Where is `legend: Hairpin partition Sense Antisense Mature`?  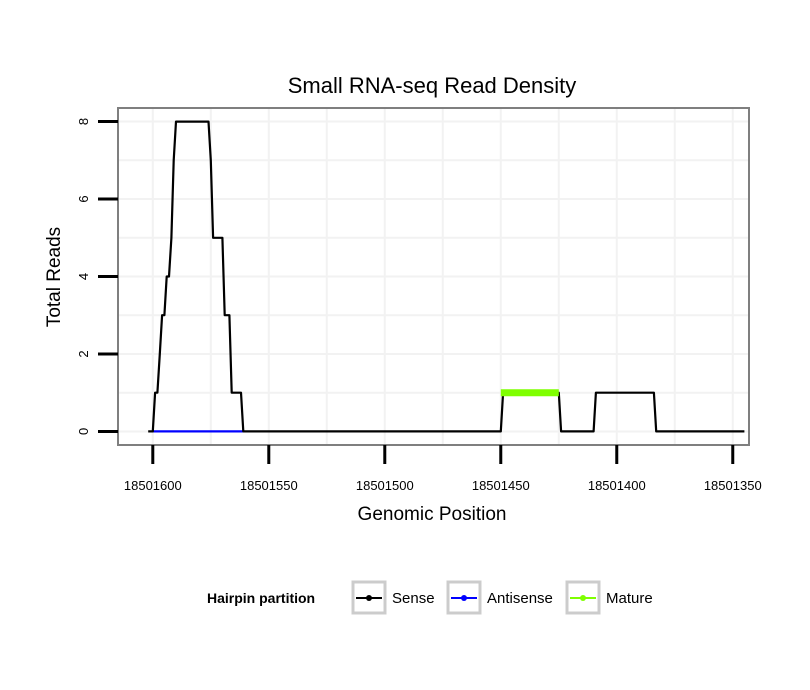
legend: Hairpin partition Sense Antisense Mature is located at coordinates (430, 597).